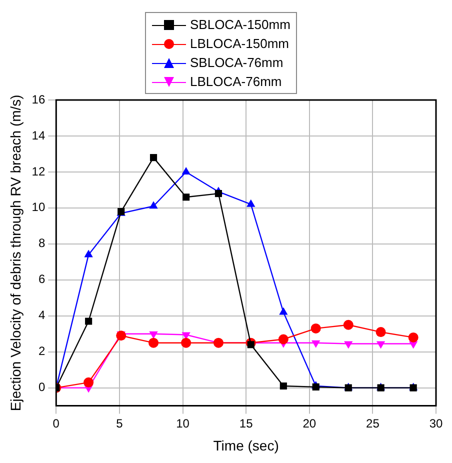  What do you see at coordinates (42, 387) in the screenshot?
I see `y-tick-label: 0` at bounding box center [42, 387].